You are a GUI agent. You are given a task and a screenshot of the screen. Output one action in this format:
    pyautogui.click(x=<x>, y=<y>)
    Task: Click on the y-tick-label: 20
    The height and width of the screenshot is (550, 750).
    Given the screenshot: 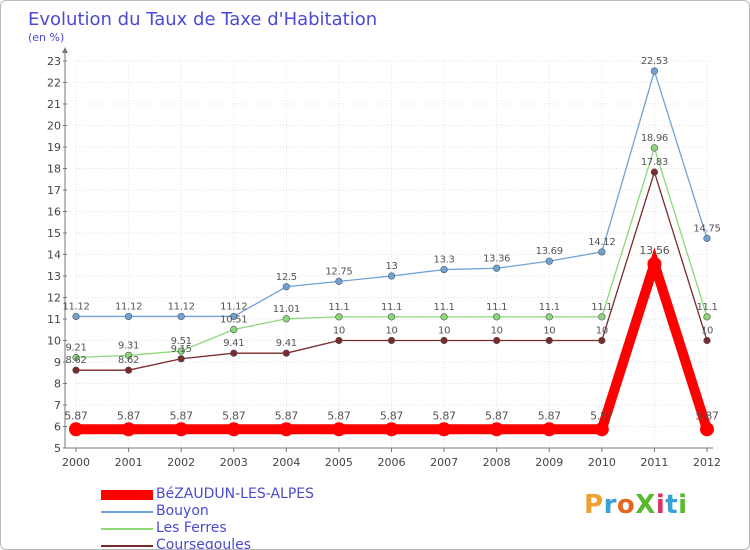 What is the action you would take?
    pyautogui.click(x=54, y=126)
    